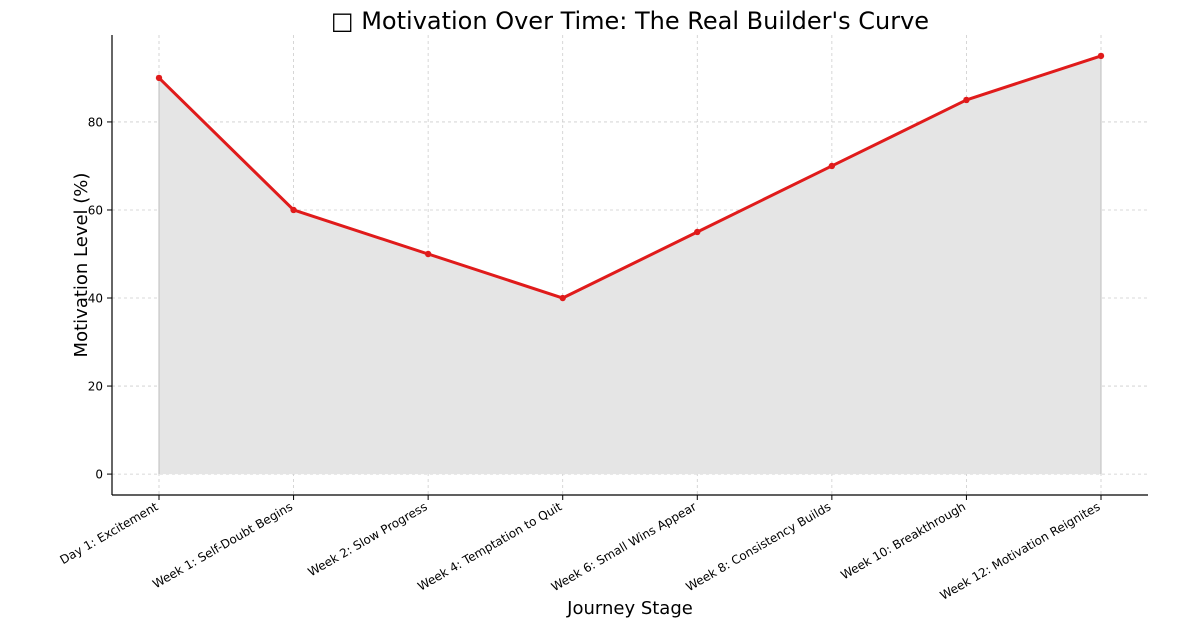  Describe the element at coordinates (108, 533) in the screenshot. I see `x-tick-label: Day 1: Excitement` at that location.